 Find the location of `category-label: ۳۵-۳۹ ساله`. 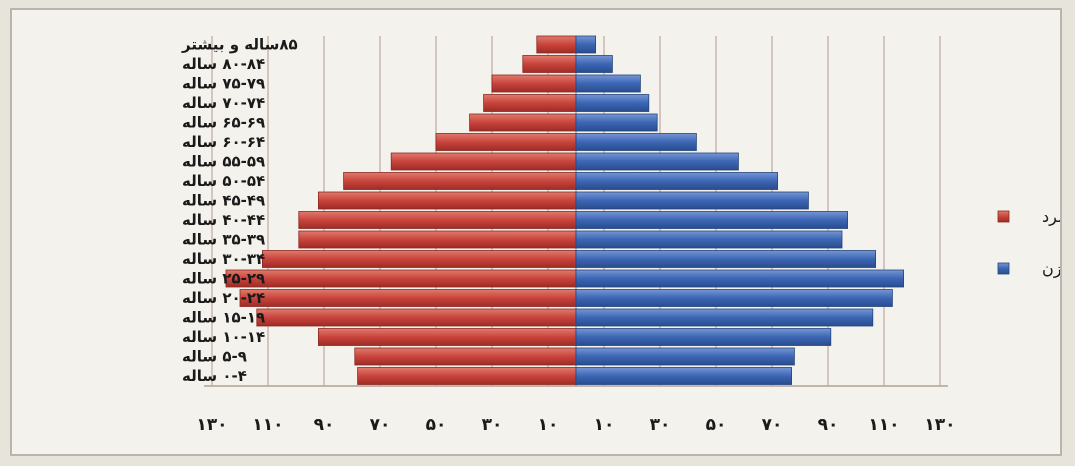

category-label: ۳۵-۳۹ ساله is located at coordinates (223, 240).